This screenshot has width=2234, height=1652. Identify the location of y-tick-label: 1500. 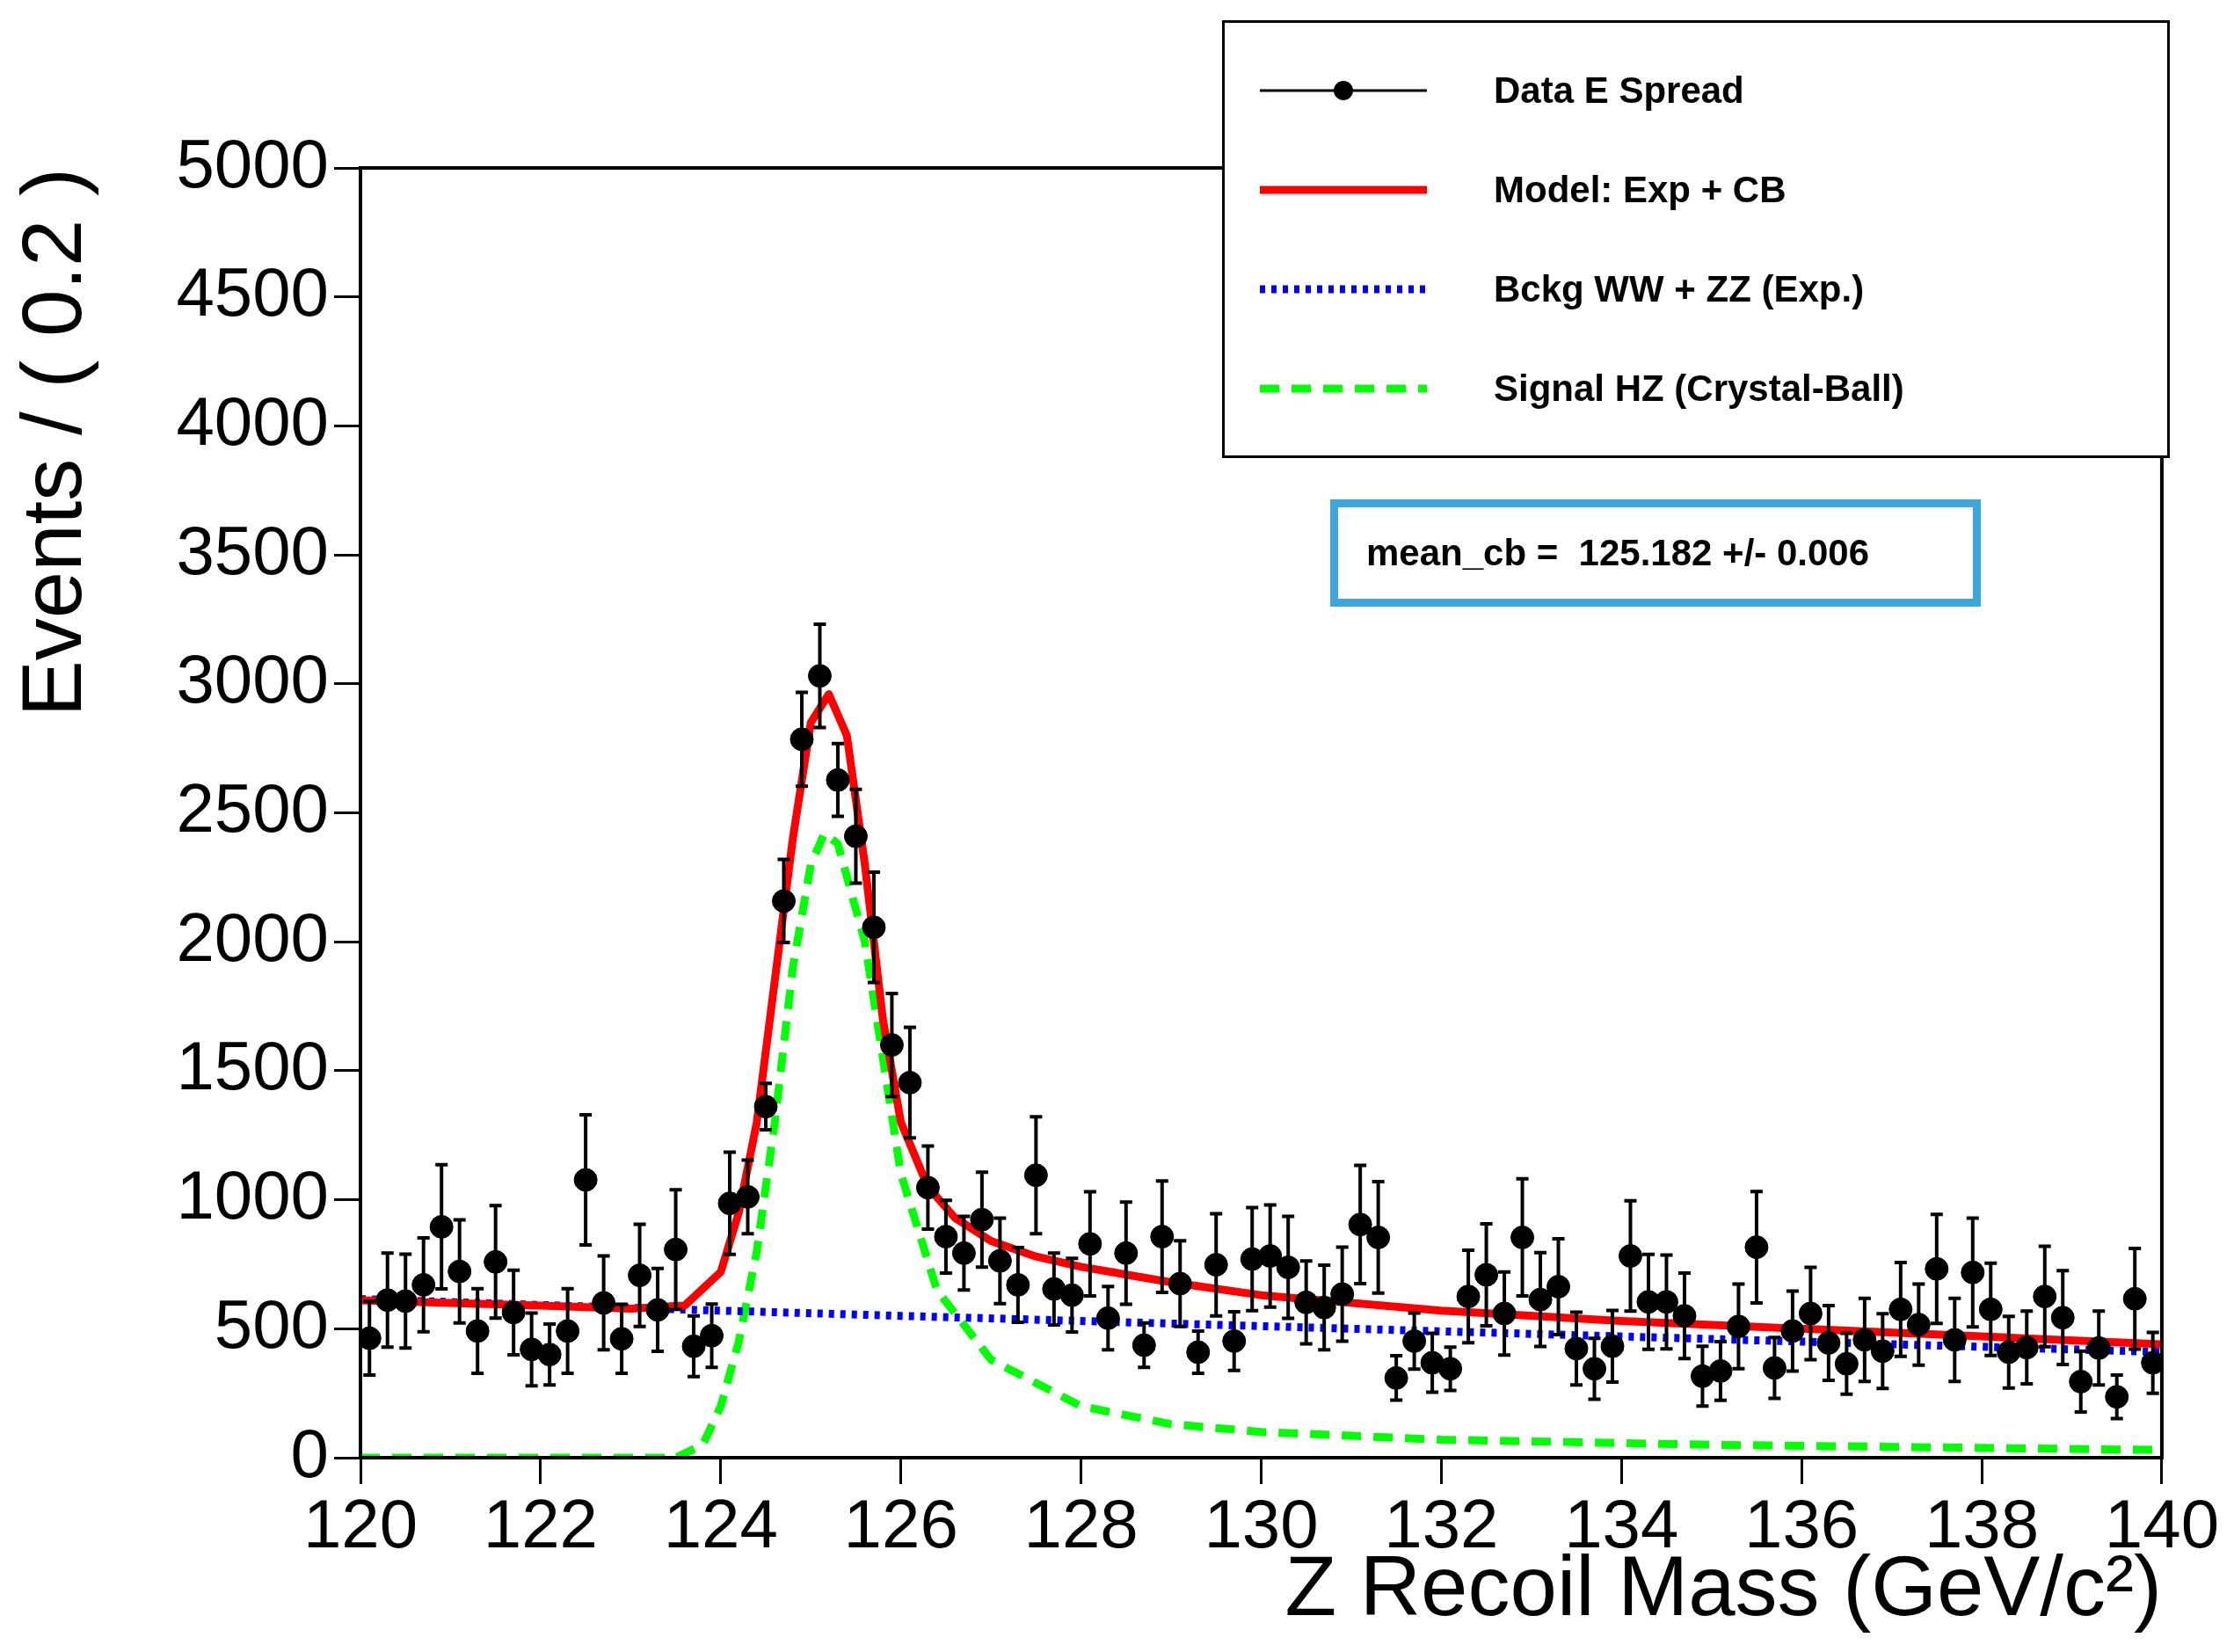
(252, 1066).